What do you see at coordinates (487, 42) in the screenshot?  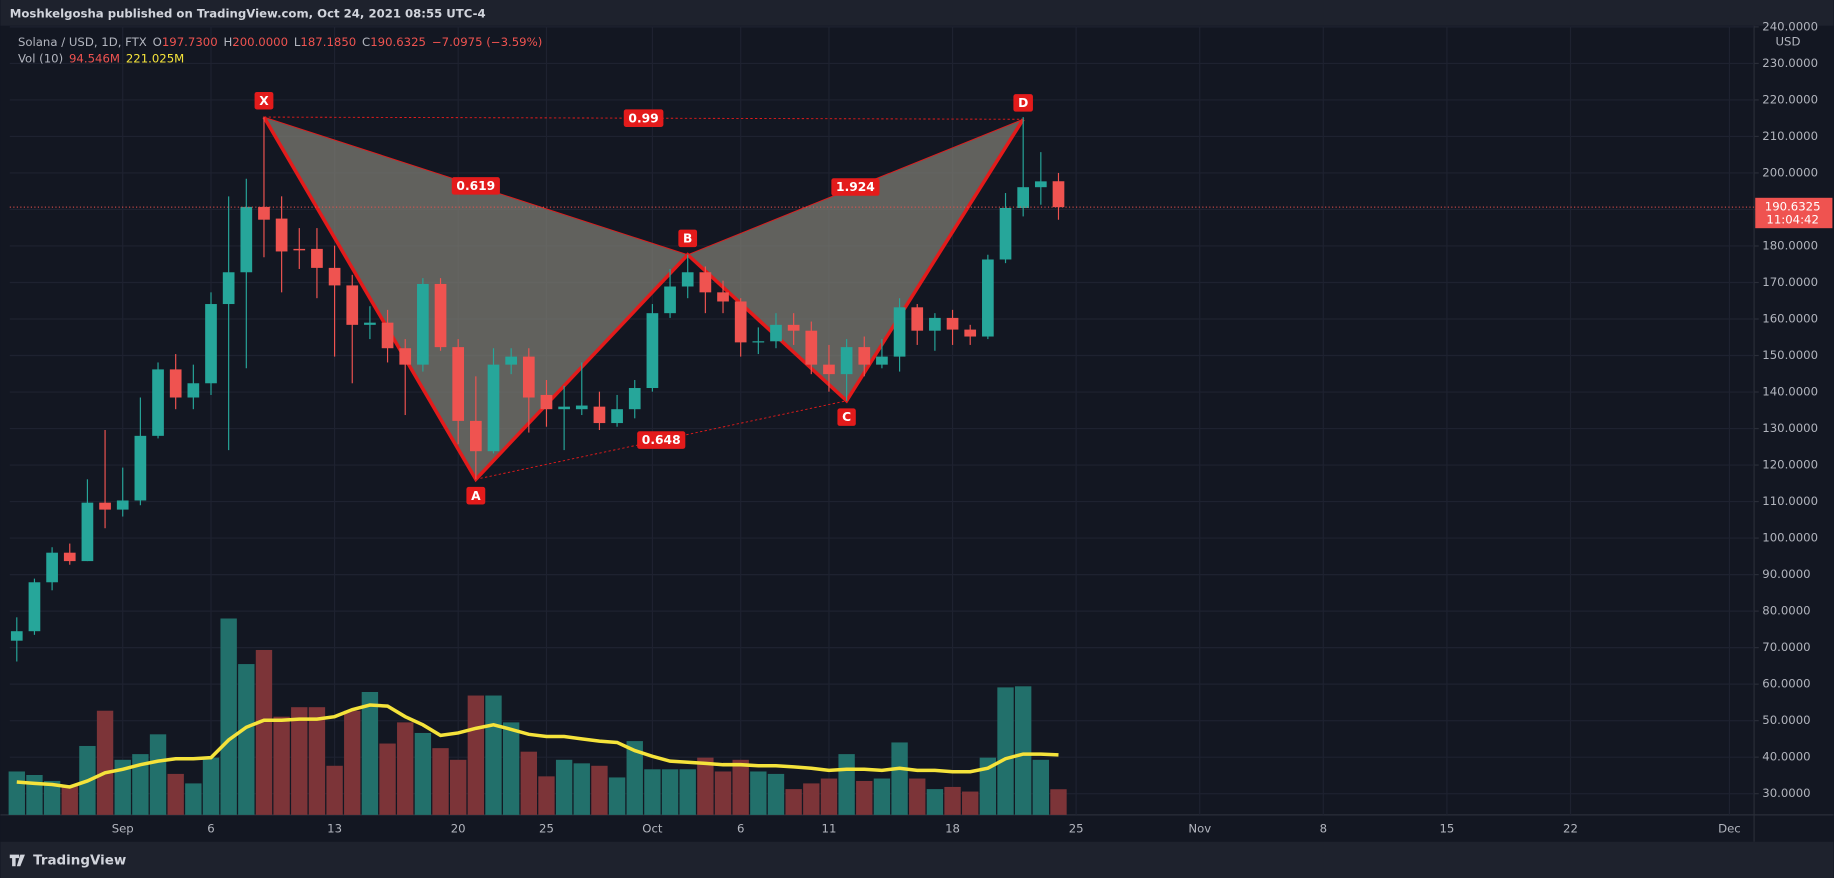 I see `change: −7.0975 (−3.59%)` at bounding box center [487, 42].